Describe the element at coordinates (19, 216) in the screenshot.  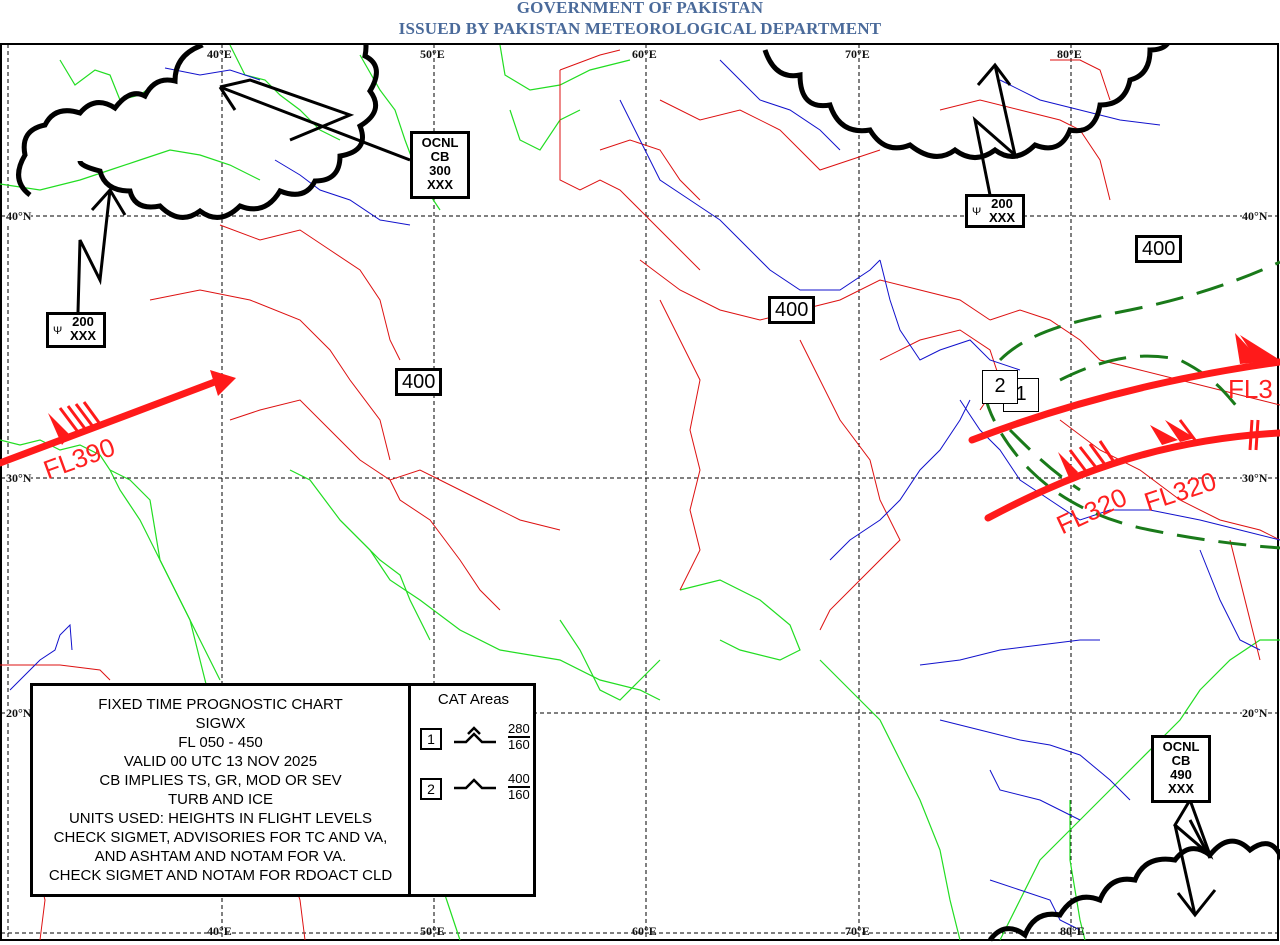
I see `lat-label-40n-left: 40°N` at that location.